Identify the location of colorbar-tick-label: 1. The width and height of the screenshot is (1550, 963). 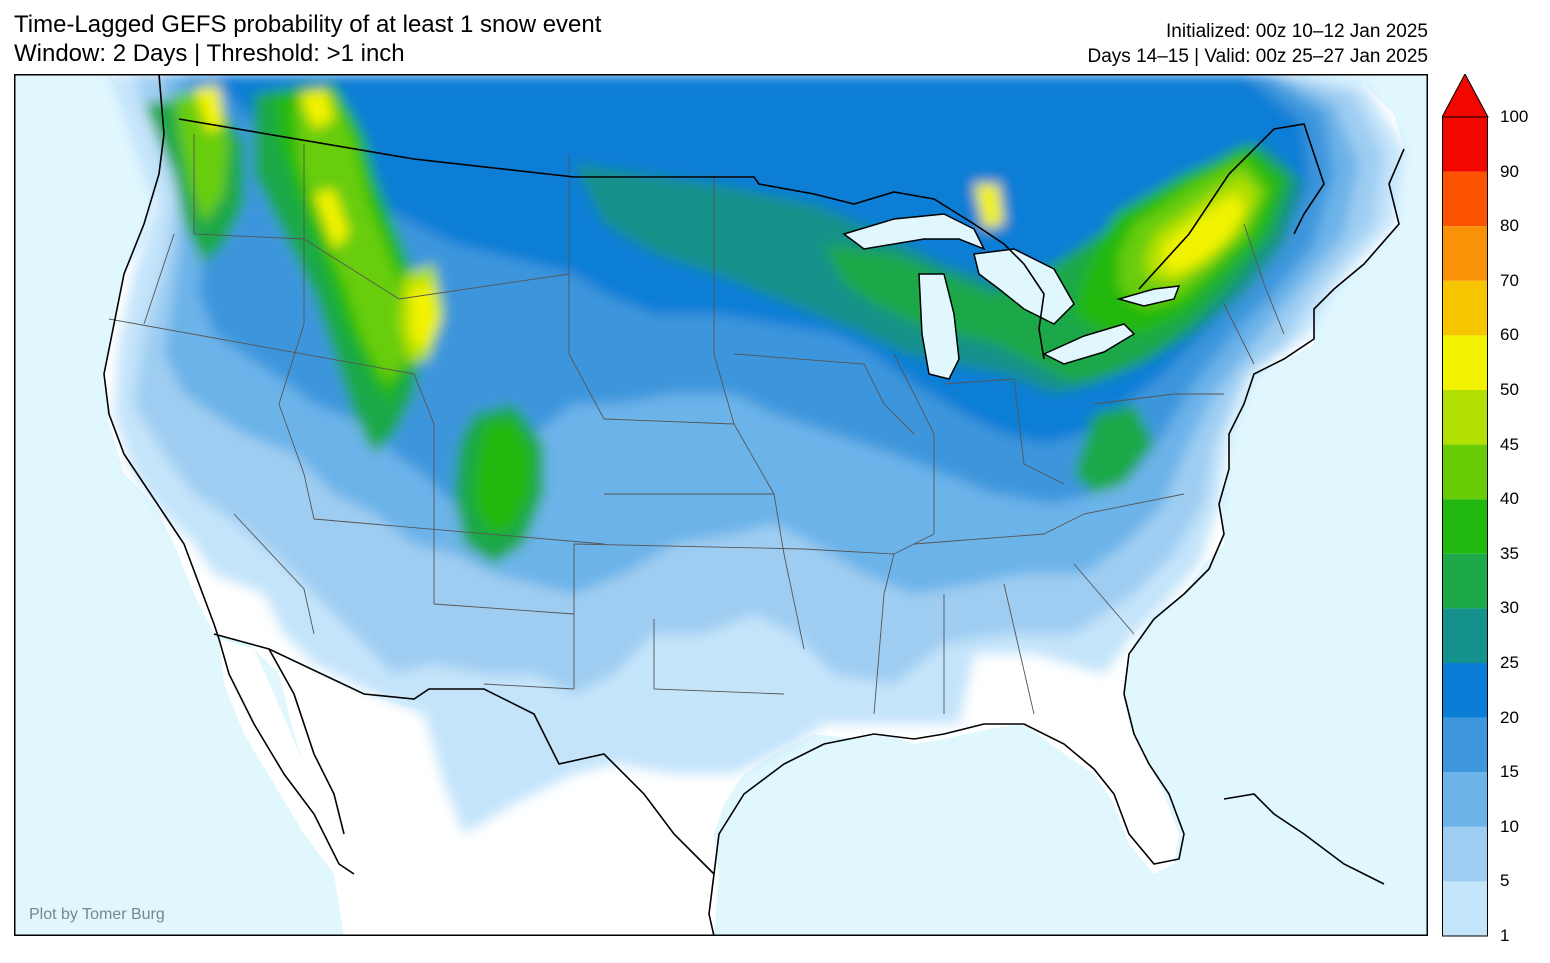
(1505, 935).